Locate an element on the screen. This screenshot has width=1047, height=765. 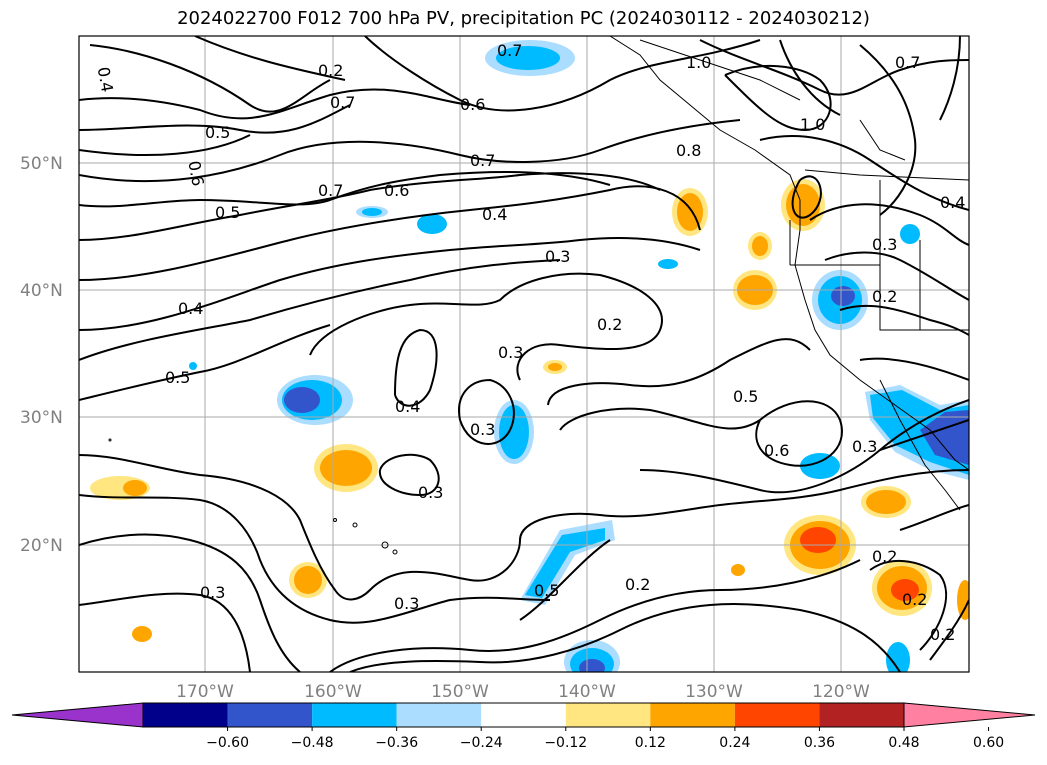
colorbar-tick-label: −0.36 is located at coordinates (396, 743).